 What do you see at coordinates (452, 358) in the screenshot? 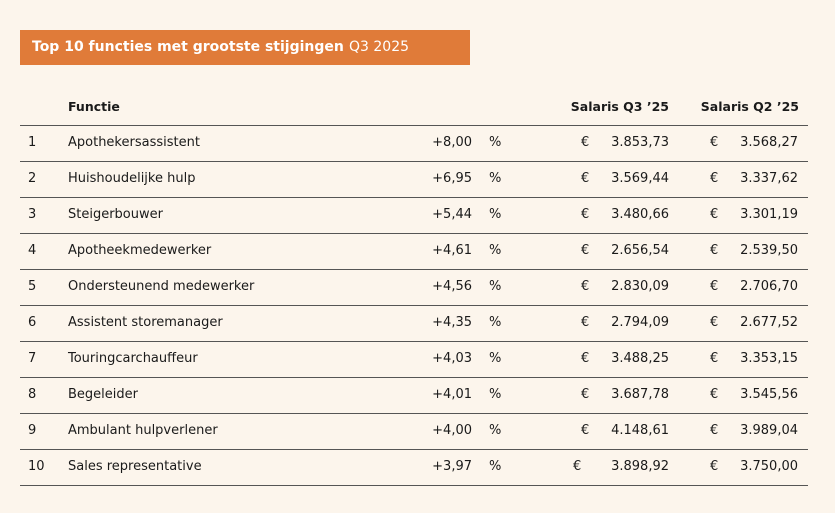
I see `change: +4,03` at bounding box center [452, 358].